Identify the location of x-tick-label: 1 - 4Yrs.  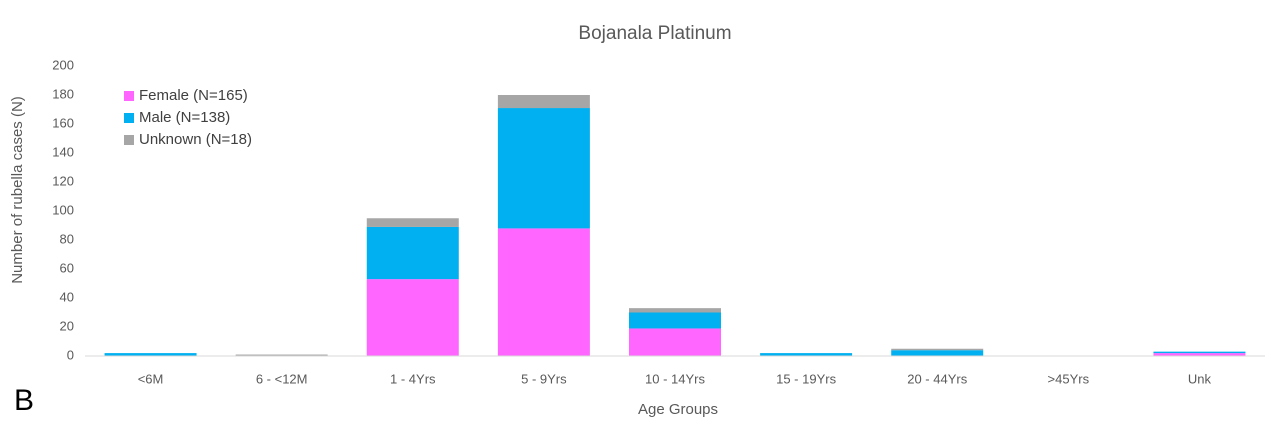
(413, 378).